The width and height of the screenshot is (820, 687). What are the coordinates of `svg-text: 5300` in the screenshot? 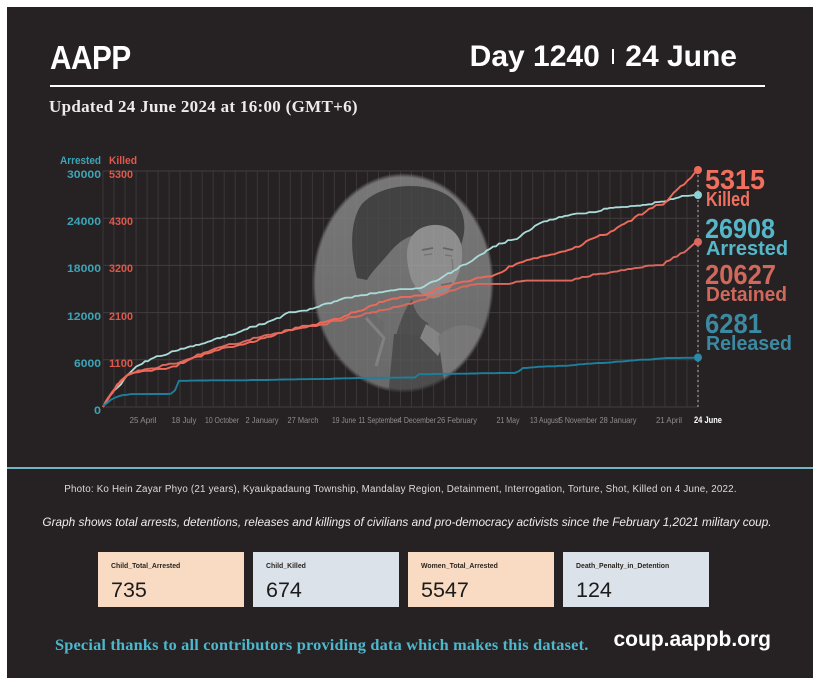 It's located at (121, 175).